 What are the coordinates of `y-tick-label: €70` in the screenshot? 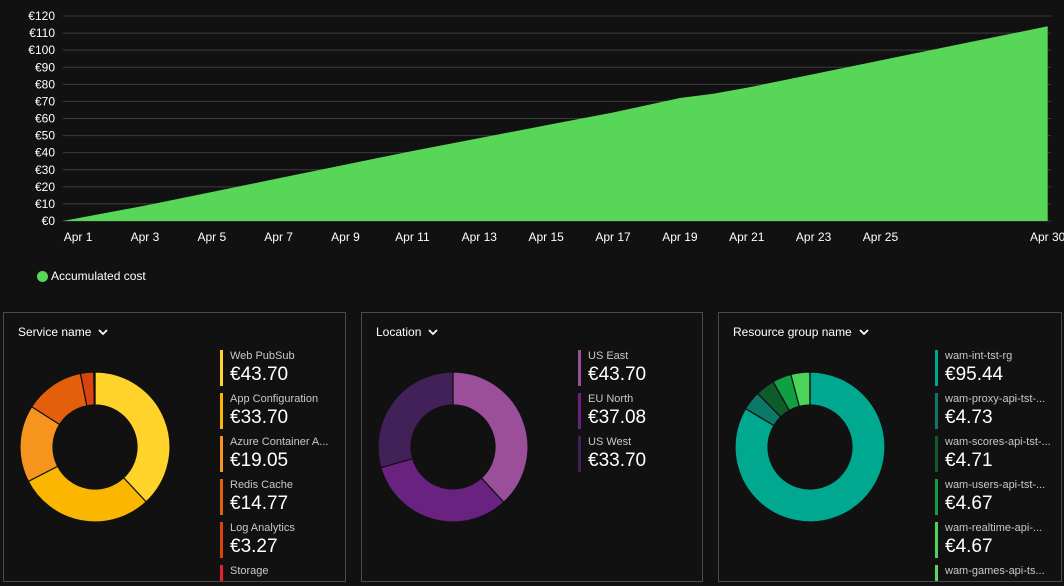 It's located at (45, 101).